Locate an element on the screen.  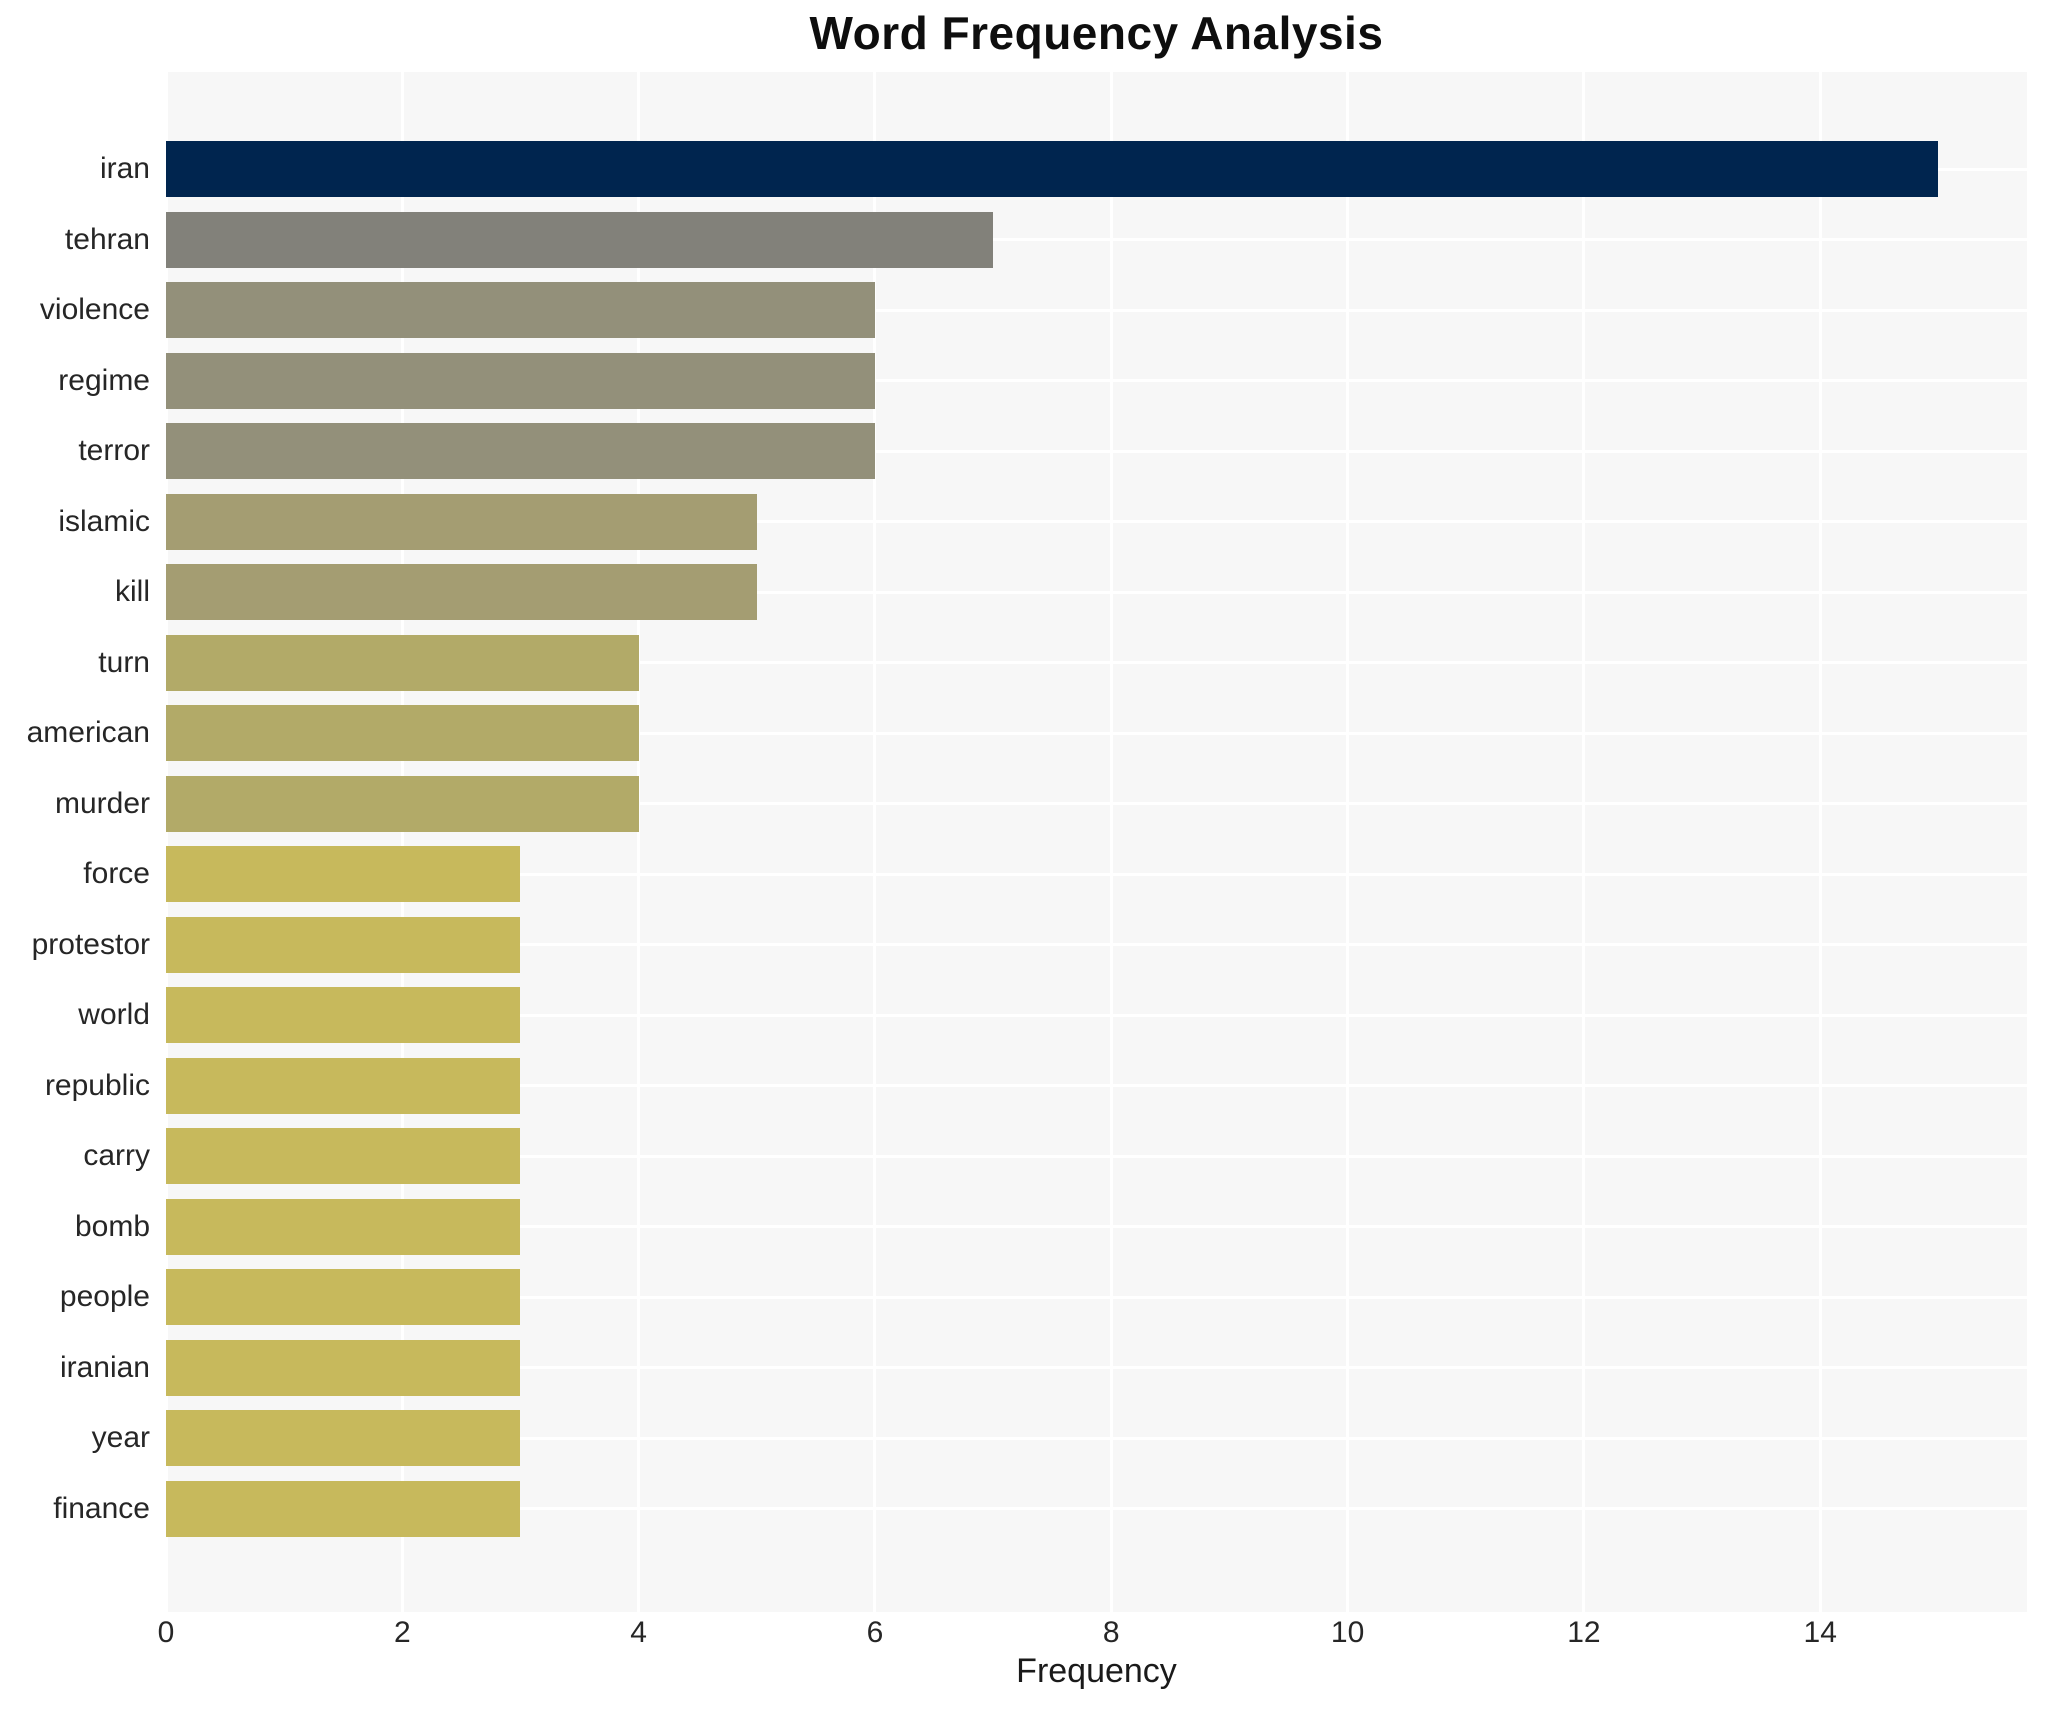
x-tick-label-10: 10 is located at coordinates (1347, 1632).